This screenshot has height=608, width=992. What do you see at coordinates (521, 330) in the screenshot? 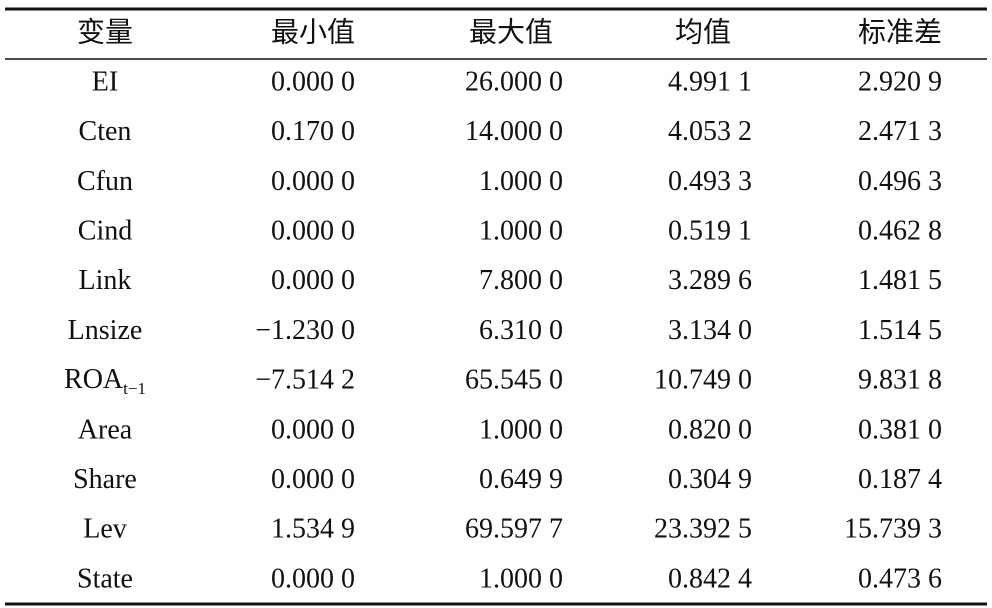
I see `value-cell: 6.310 0` at bounding box center [521, 330].